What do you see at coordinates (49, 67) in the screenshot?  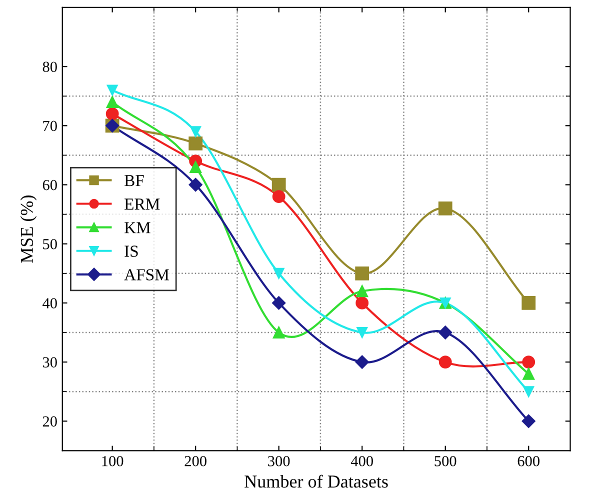 I see `y-tick-label: 80` at bounding box center [49, 67].